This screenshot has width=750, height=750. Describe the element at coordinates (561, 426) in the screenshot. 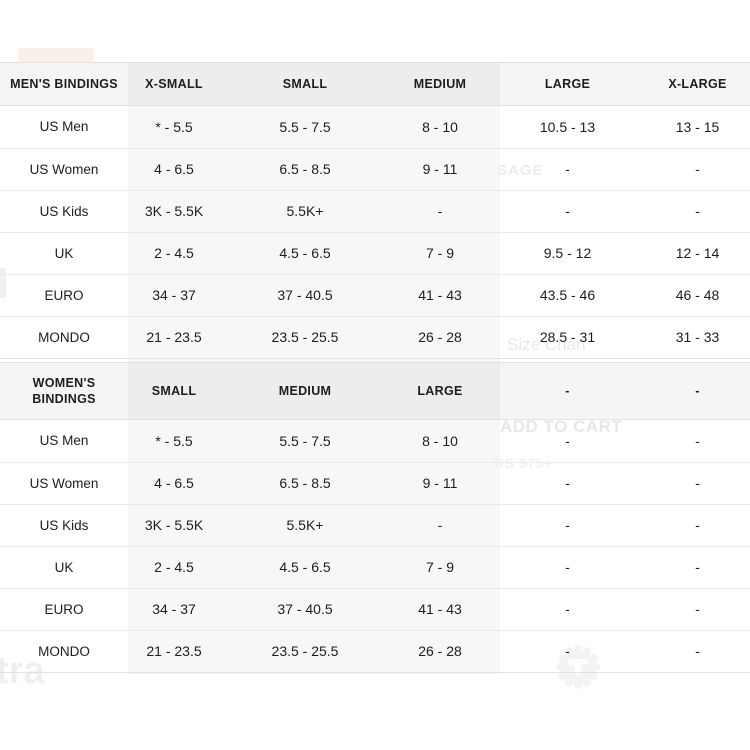

I see `watermark-add-to-cart-text: ADD TO CART` at that location.